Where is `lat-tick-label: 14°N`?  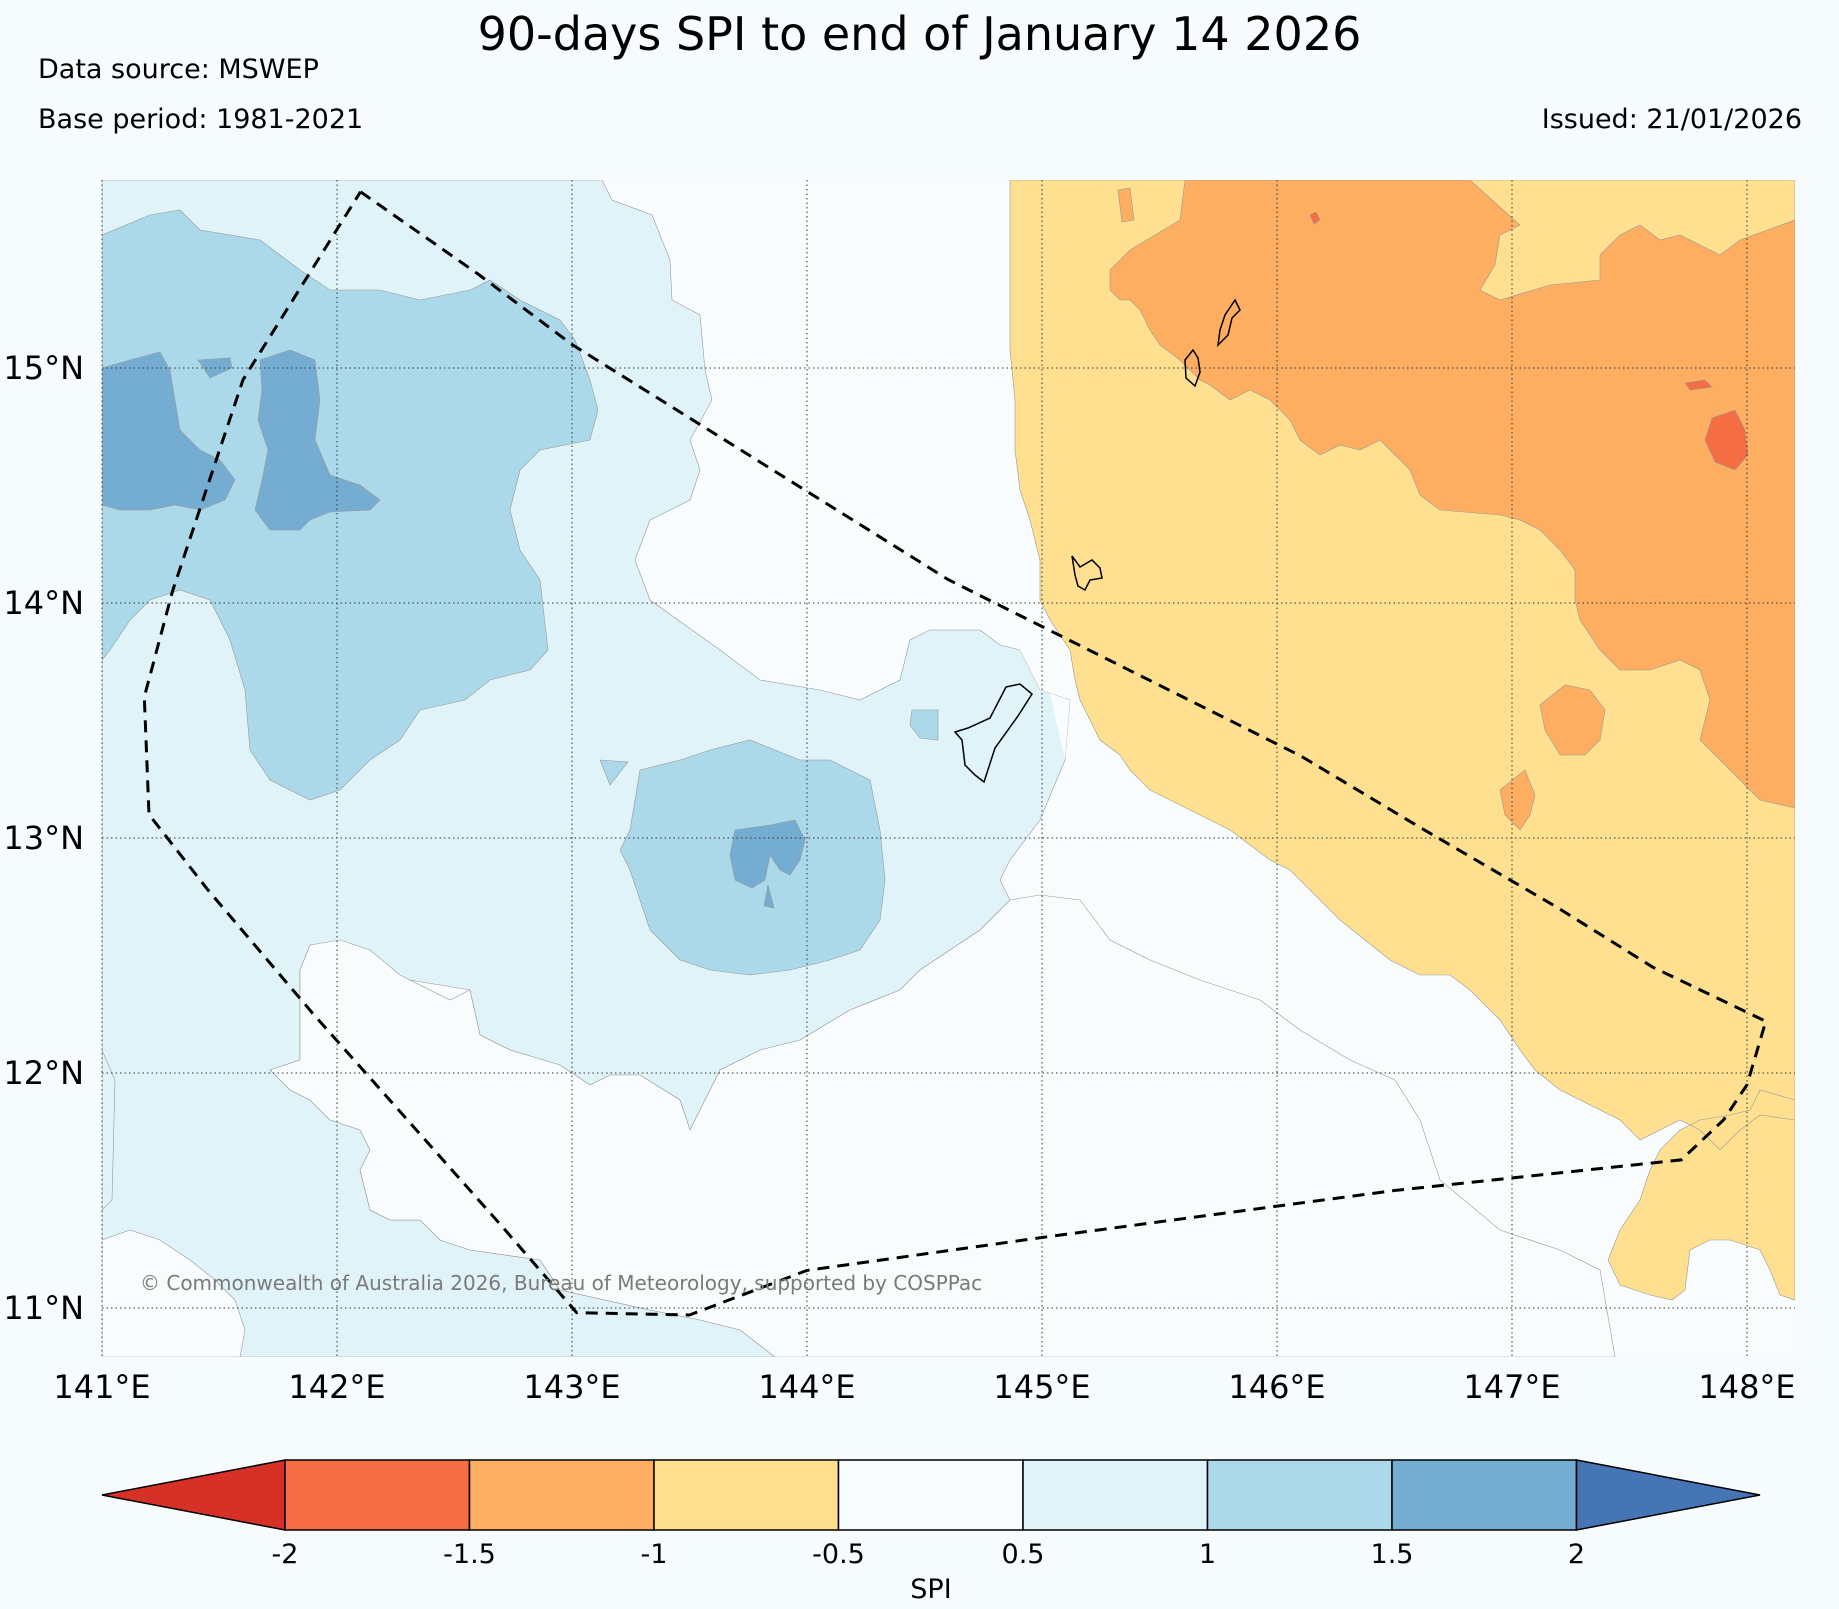 lat-tick-label: 14°N is located at coordinates (43, 603).